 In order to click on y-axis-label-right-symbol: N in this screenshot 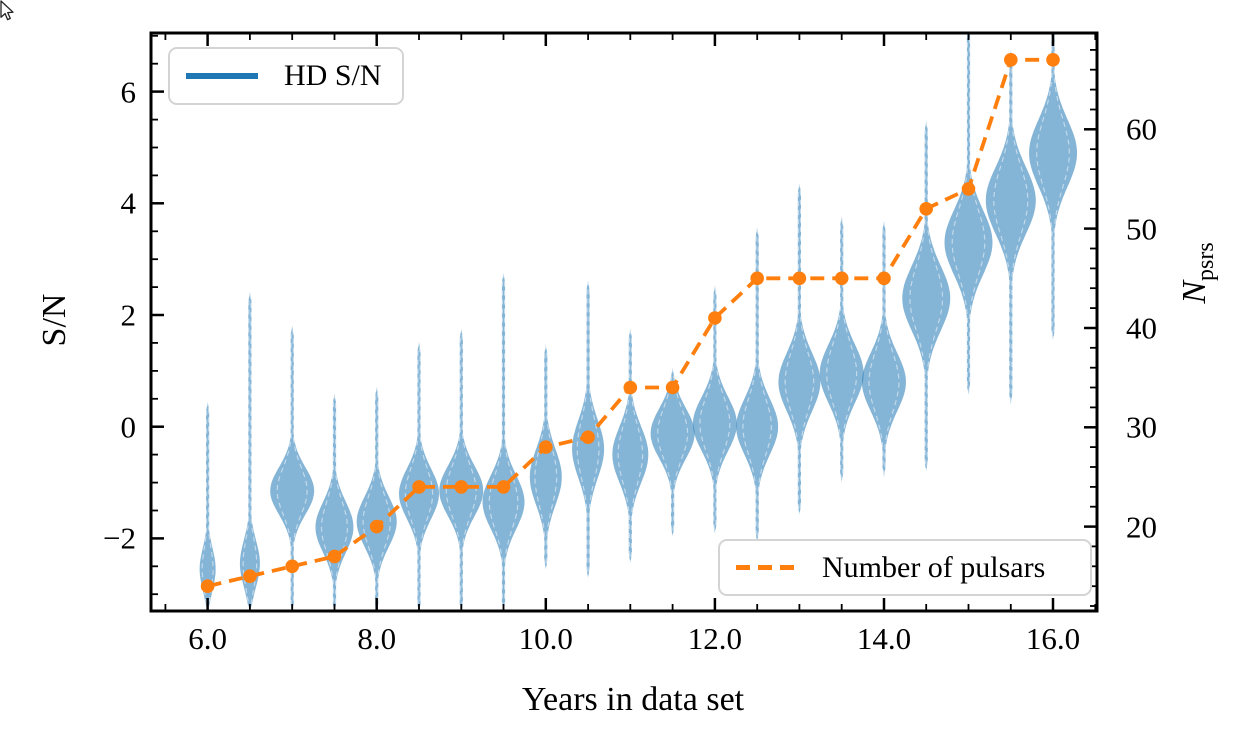, I will do `click(1195, 292)`.